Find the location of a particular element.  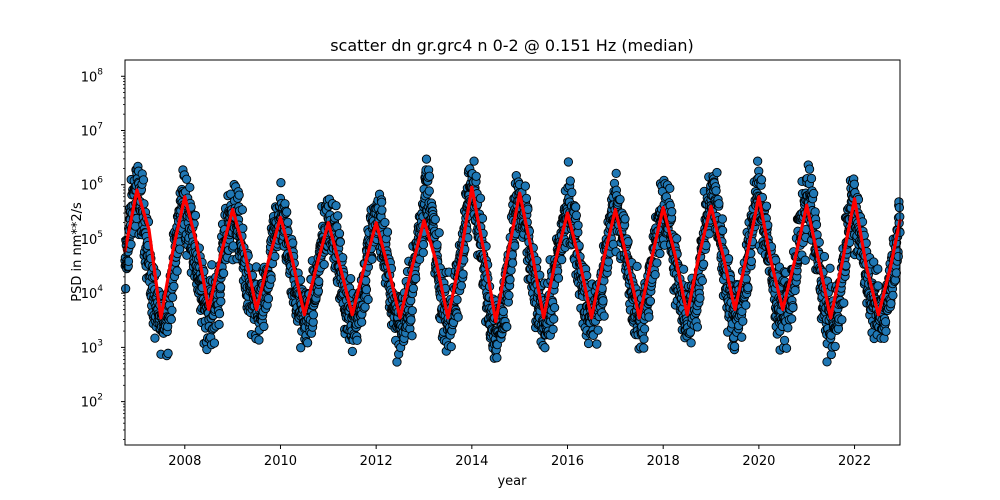

x-tick-label: 2014 is located at coordinates (471, 461).